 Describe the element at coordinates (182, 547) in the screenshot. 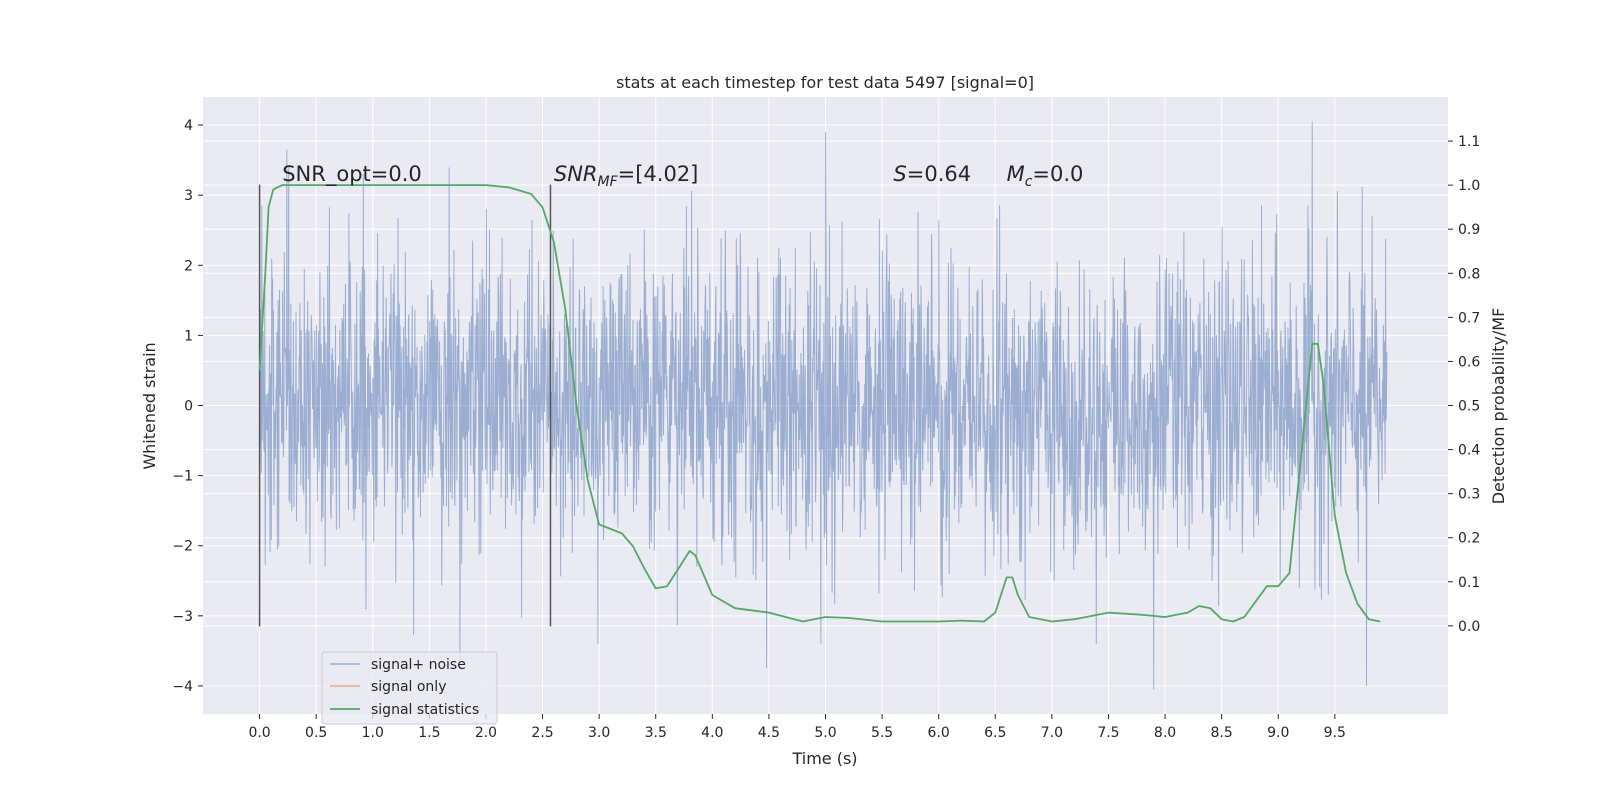

I see `y-tick-label: −2` at that location.